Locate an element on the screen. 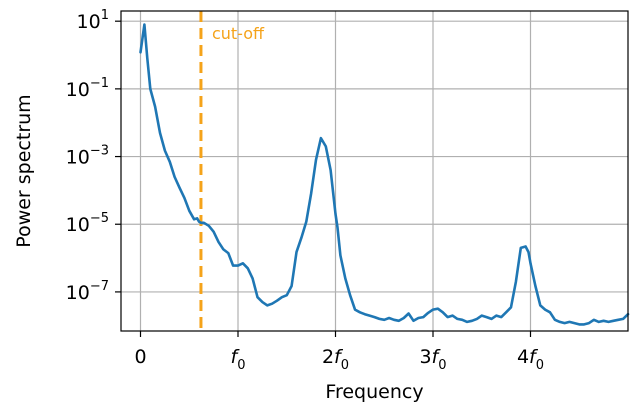 Image resolution: width=639 pixels, height=408 pixels. x-tick-label: 3f0 is located at coordinates (432, 359).